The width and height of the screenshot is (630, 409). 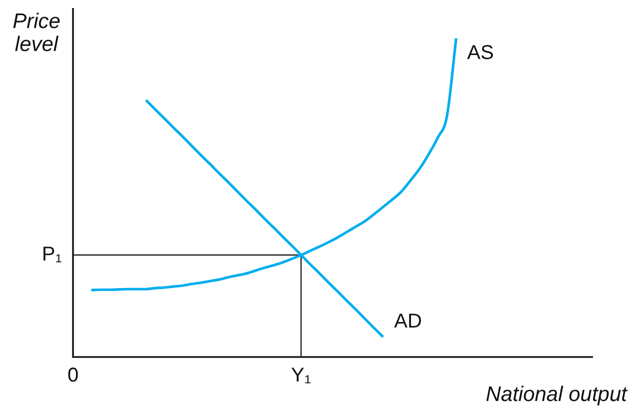 I want to click on x-tick-label: 0, so click(x=73, y=375).